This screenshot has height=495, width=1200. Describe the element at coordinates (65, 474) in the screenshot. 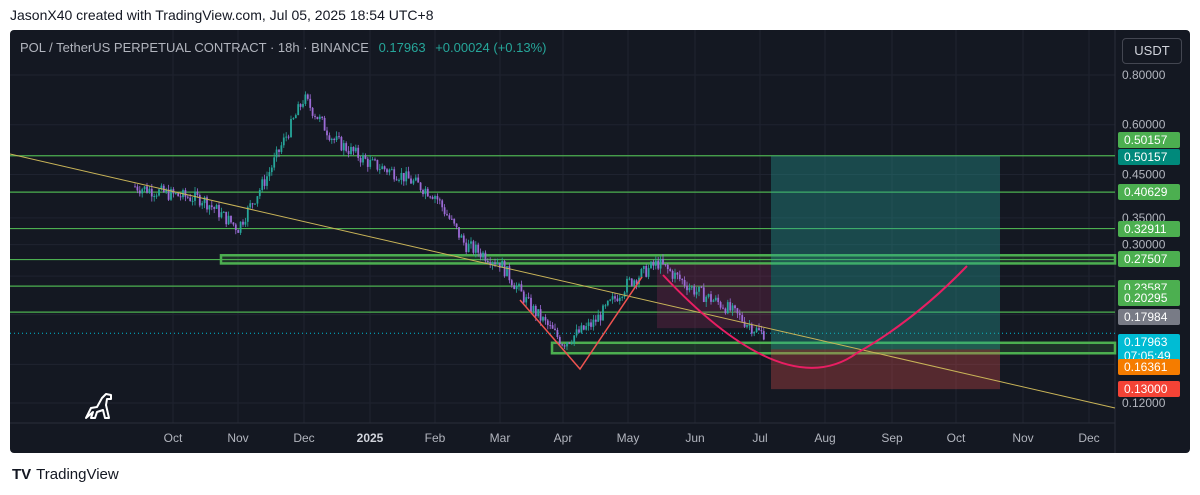

I see `tradingview-logo: TV TradingView` at that location.